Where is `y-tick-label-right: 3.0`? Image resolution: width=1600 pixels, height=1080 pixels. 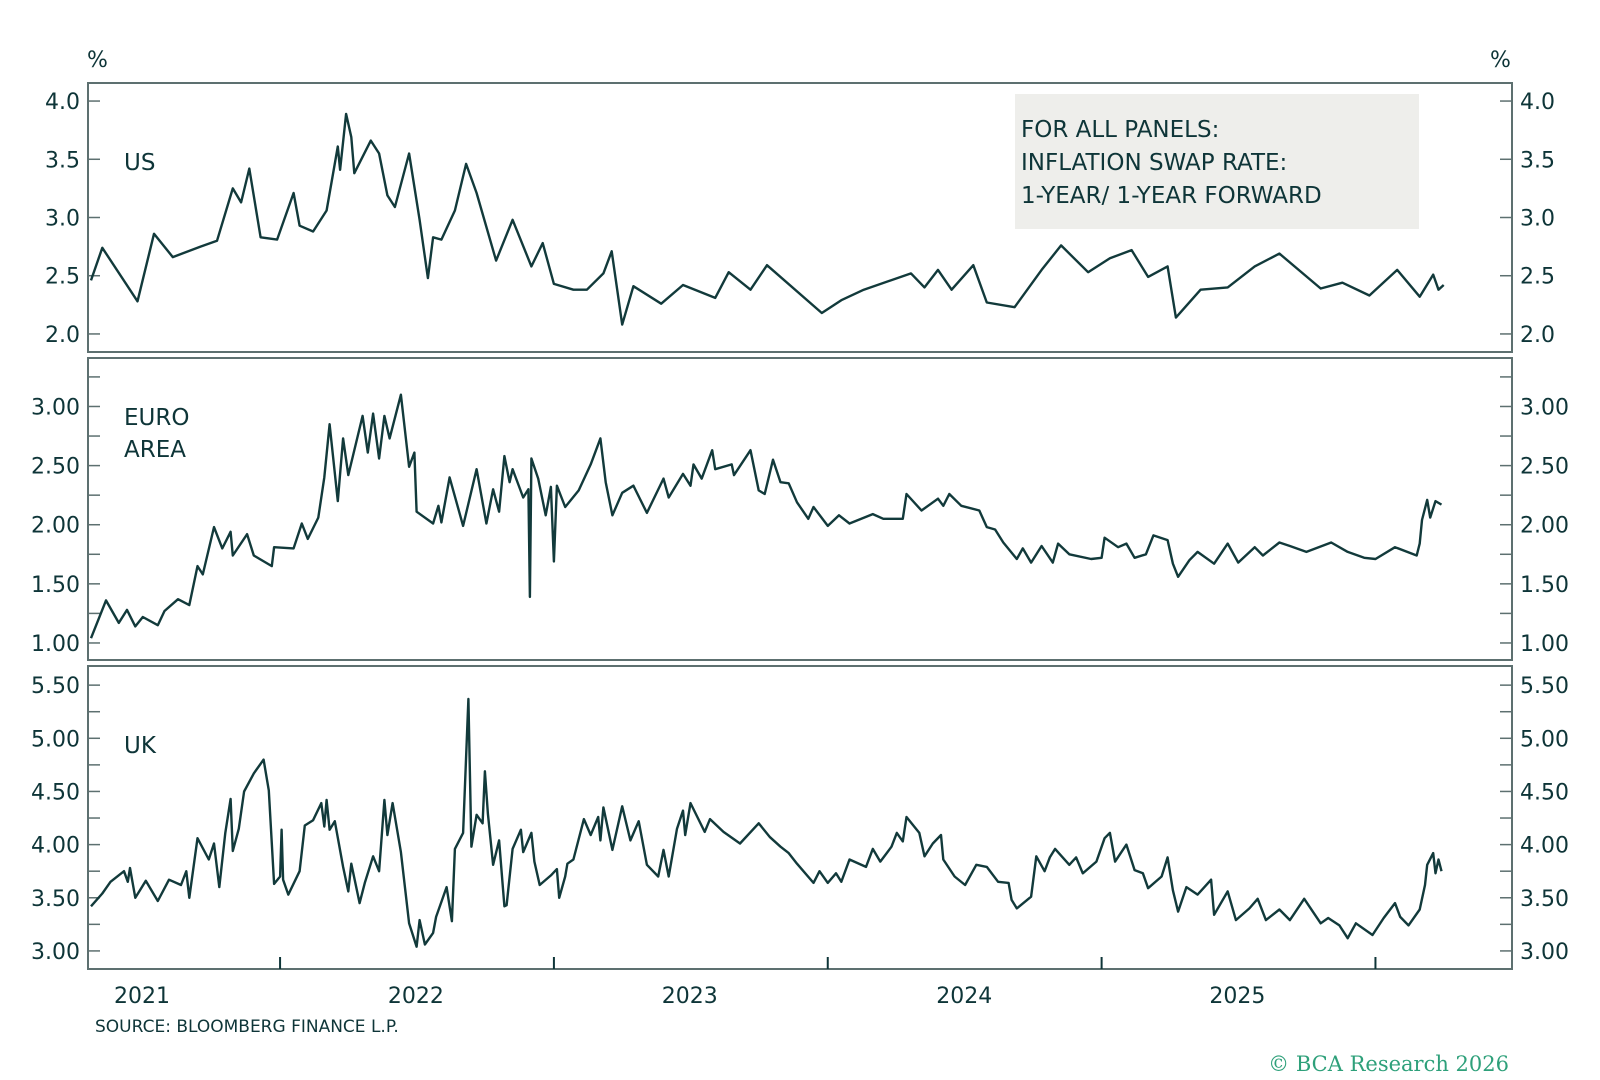 y-tick-label-right: 3.0 is located at coordinates (1537, 219).